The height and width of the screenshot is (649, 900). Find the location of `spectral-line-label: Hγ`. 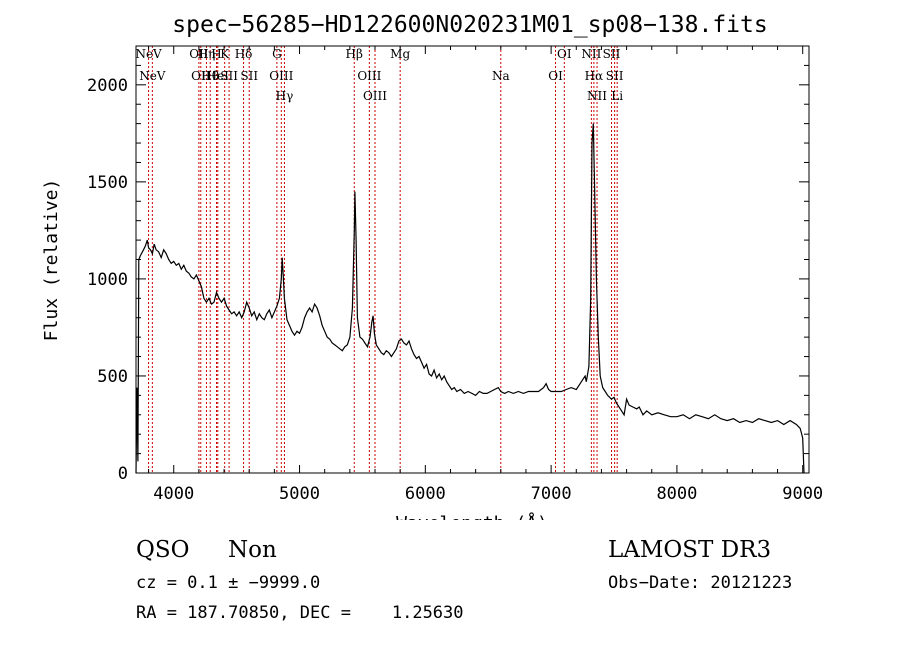

spectral-line-label: Hγ is located at coordinates (285, 96).